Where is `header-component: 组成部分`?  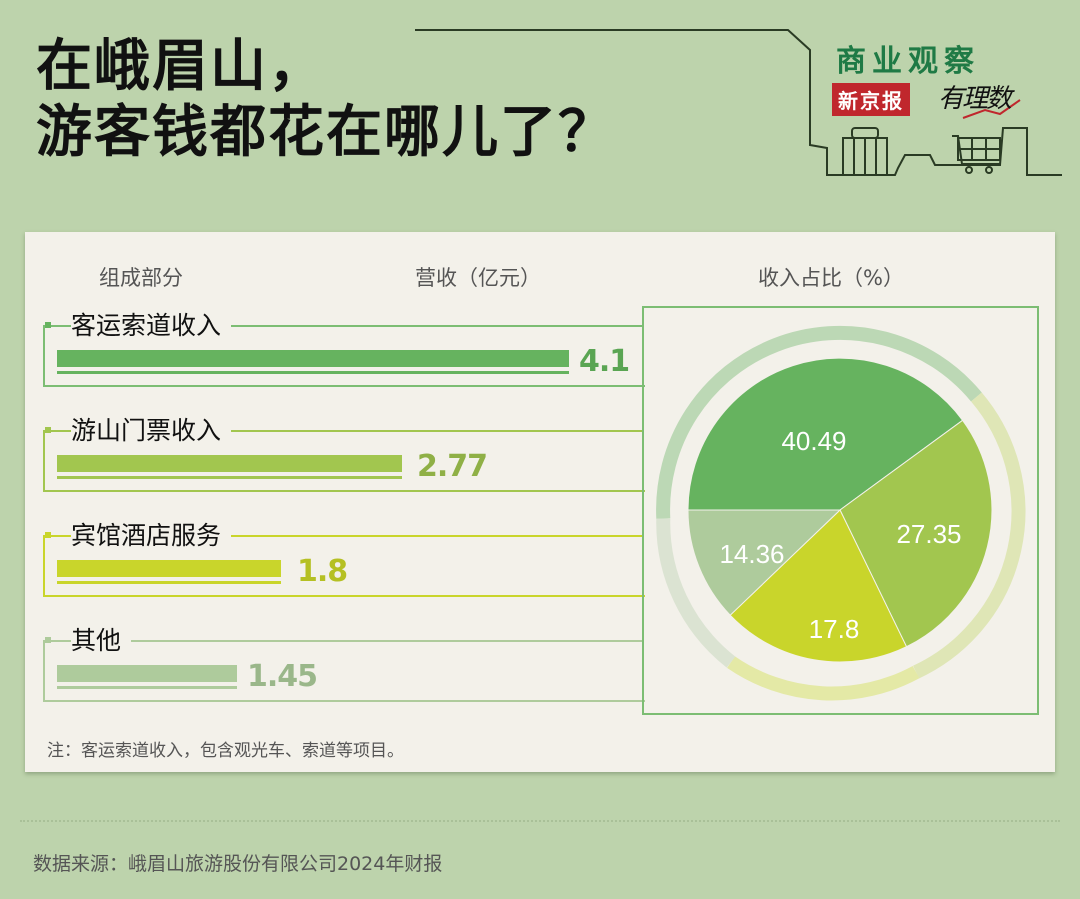 header-component: 组成部分 is located at coordinates (141, 278).